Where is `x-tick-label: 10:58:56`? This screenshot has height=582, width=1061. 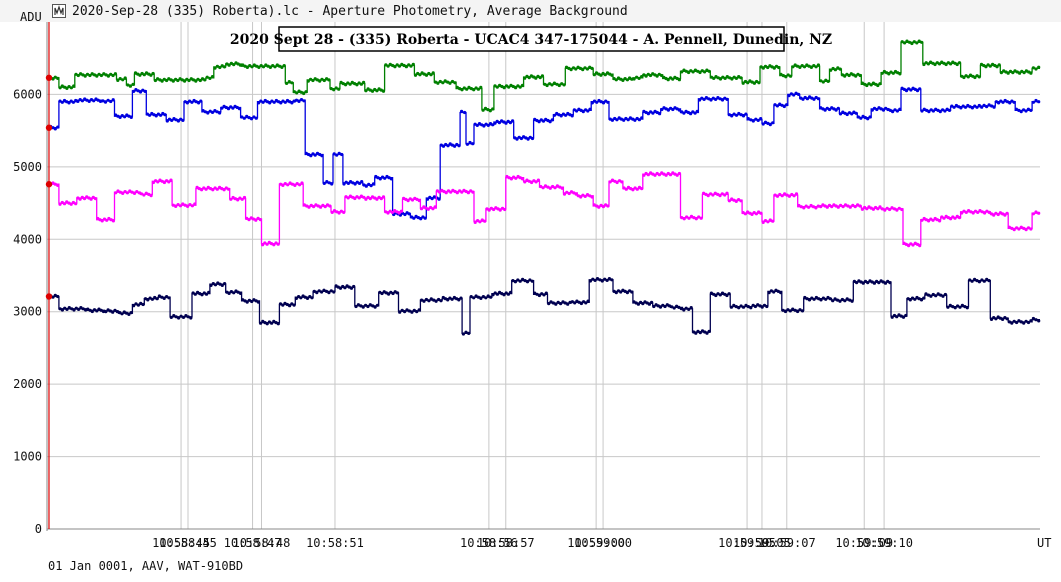 x-tick-label: 10:58:56 is located at coordinates (489, 543).